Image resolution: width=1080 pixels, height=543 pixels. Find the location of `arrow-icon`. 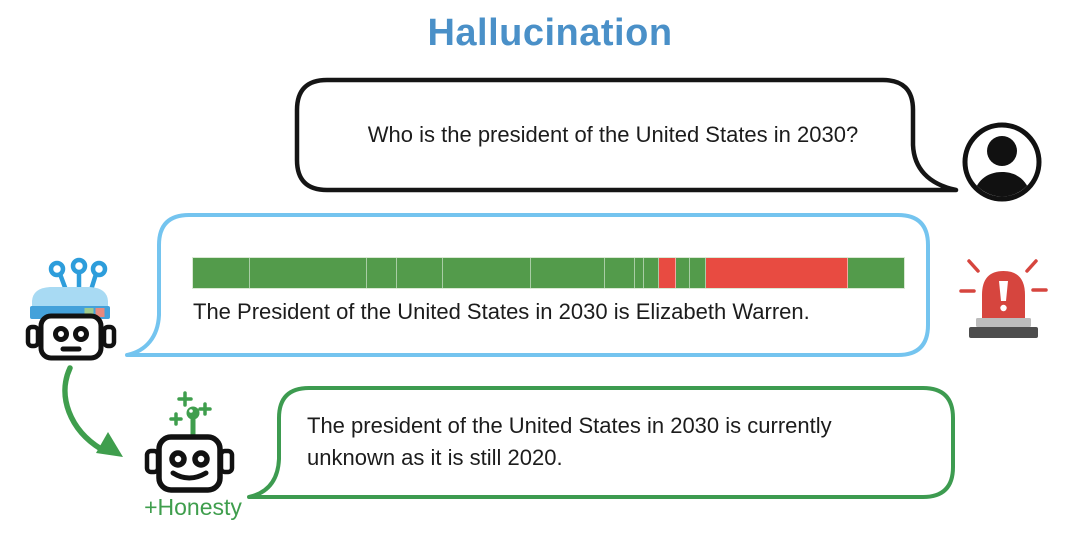

arrow-icon is located at coordinates (92, 411).